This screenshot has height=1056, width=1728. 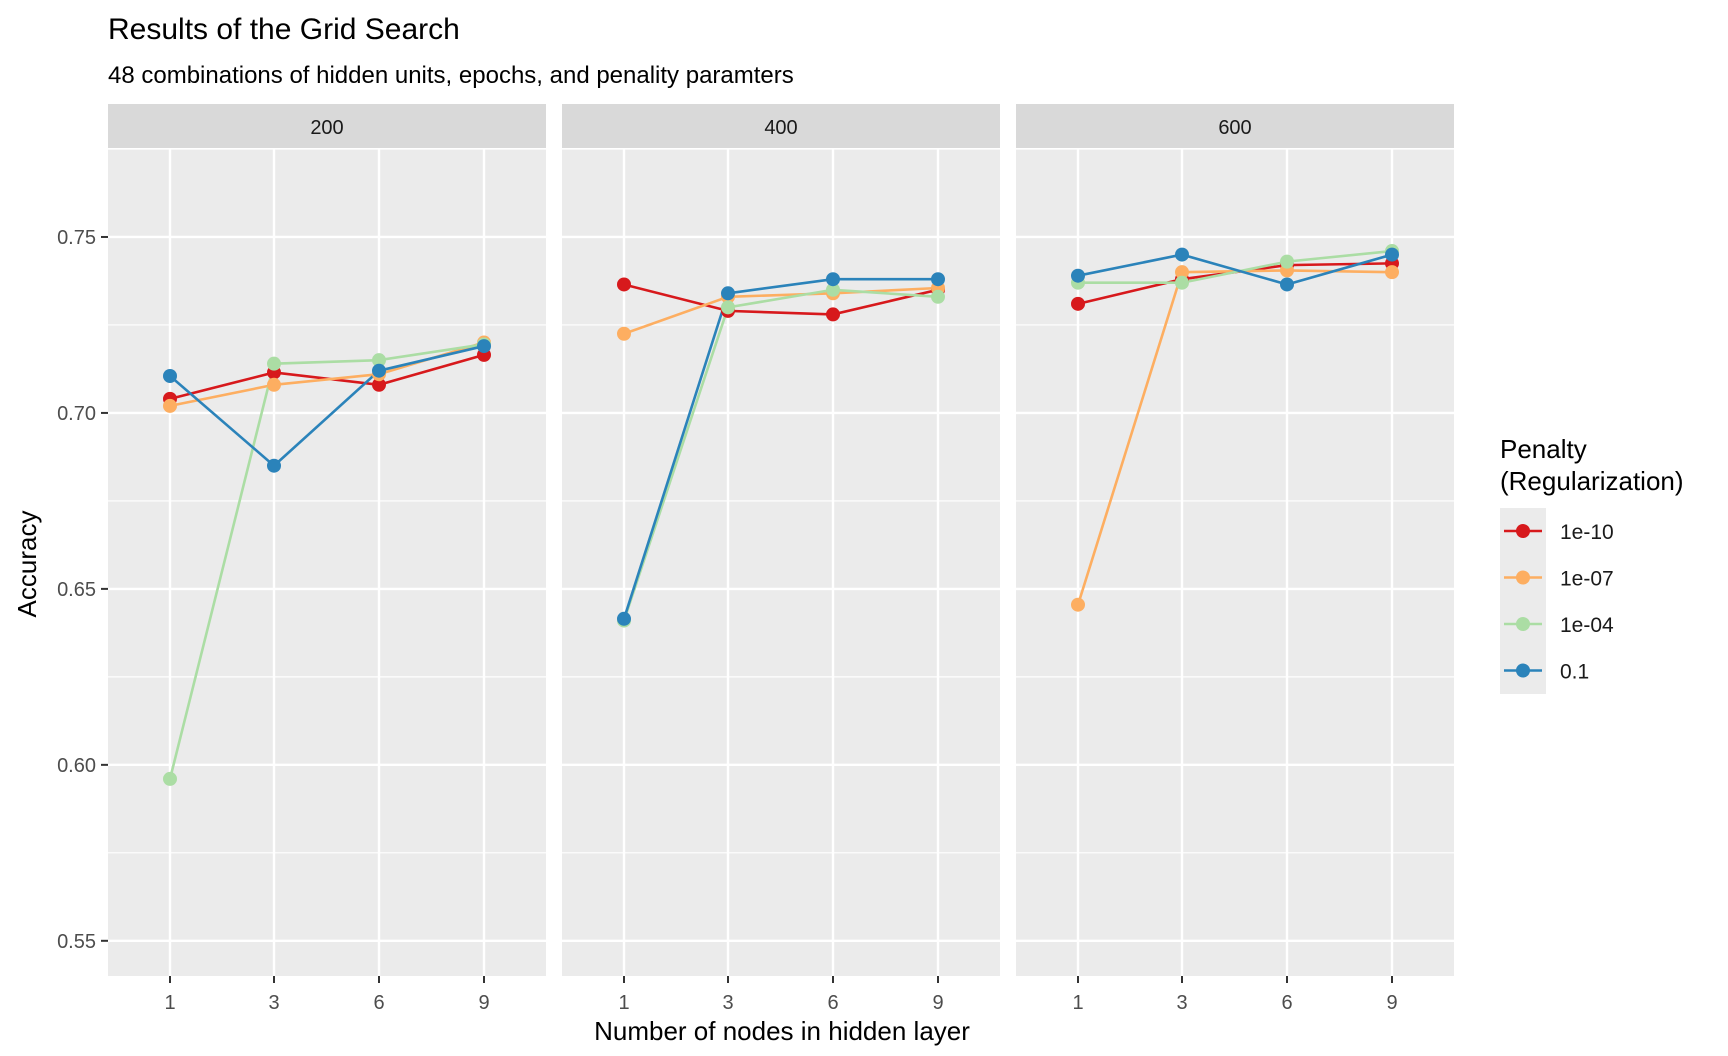 I want to click on legend-items: 1e-10 1e-07 1e-04 0.1, so click(x=1559, y=602).